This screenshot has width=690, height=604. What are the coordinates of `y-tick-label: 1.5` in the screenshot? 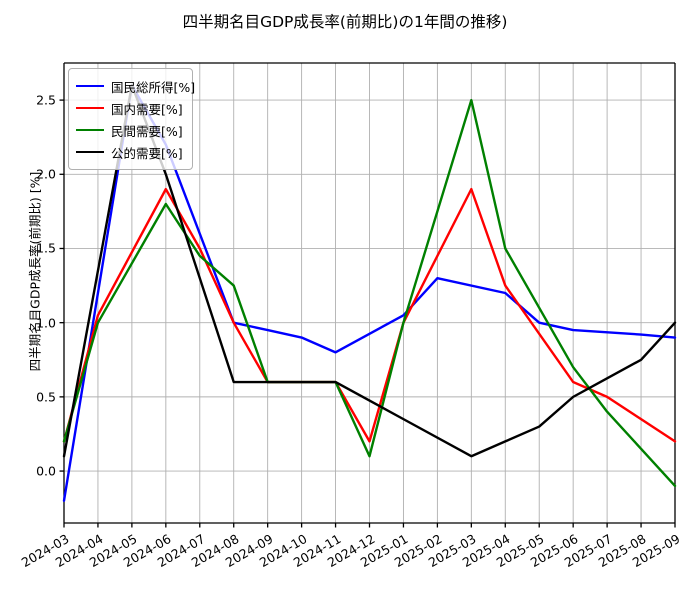 It's located at (46, 248).